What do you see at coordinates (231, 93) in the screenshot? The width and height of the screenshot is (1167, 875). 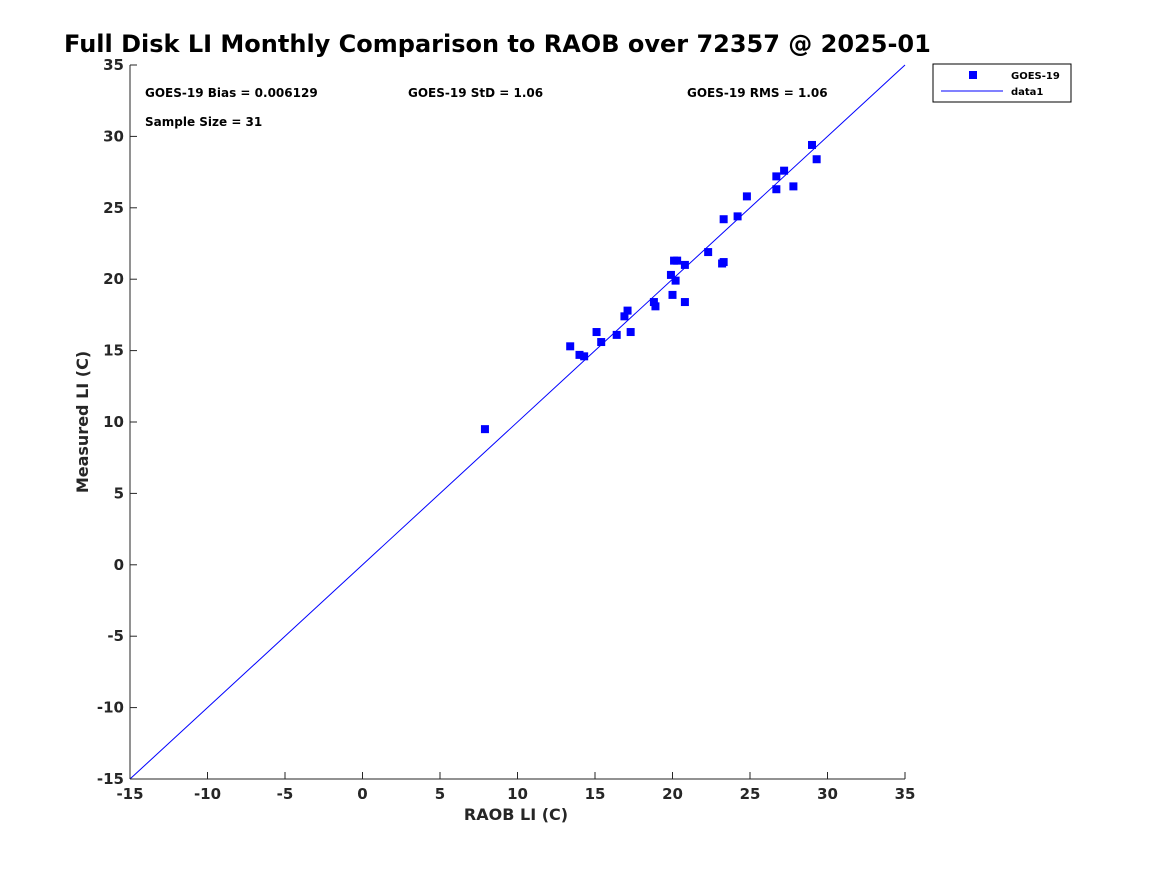 I see `annotation-bias: GOES-19 Bias = 0.006129` at bounding box center [231, 93].